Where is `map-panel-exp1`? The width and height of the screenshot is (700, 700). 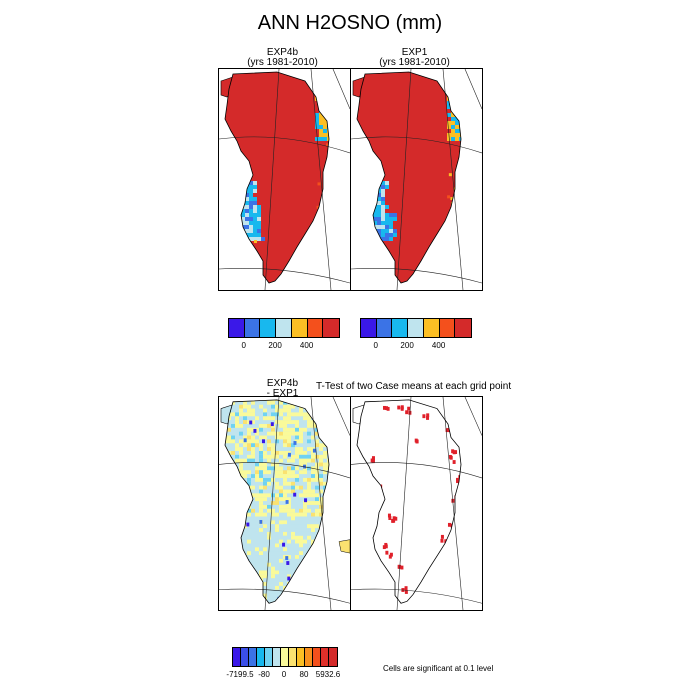 map-panel-exp1 is located at coordinates (416, 179).